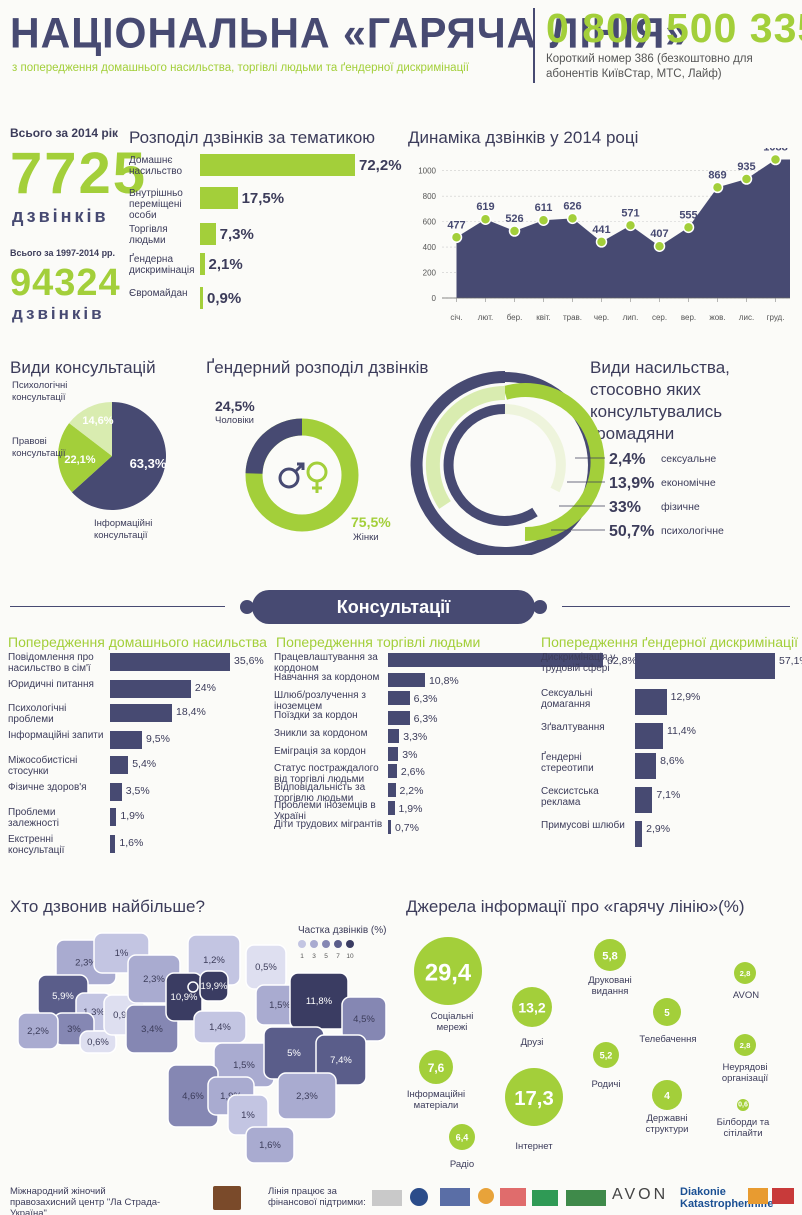 This screenshot has width=802, height=1215. What do you see at coordinates (430, 273) in the screenshot?
I see `y-tick-label: 200` at bounding box center [430, 273].